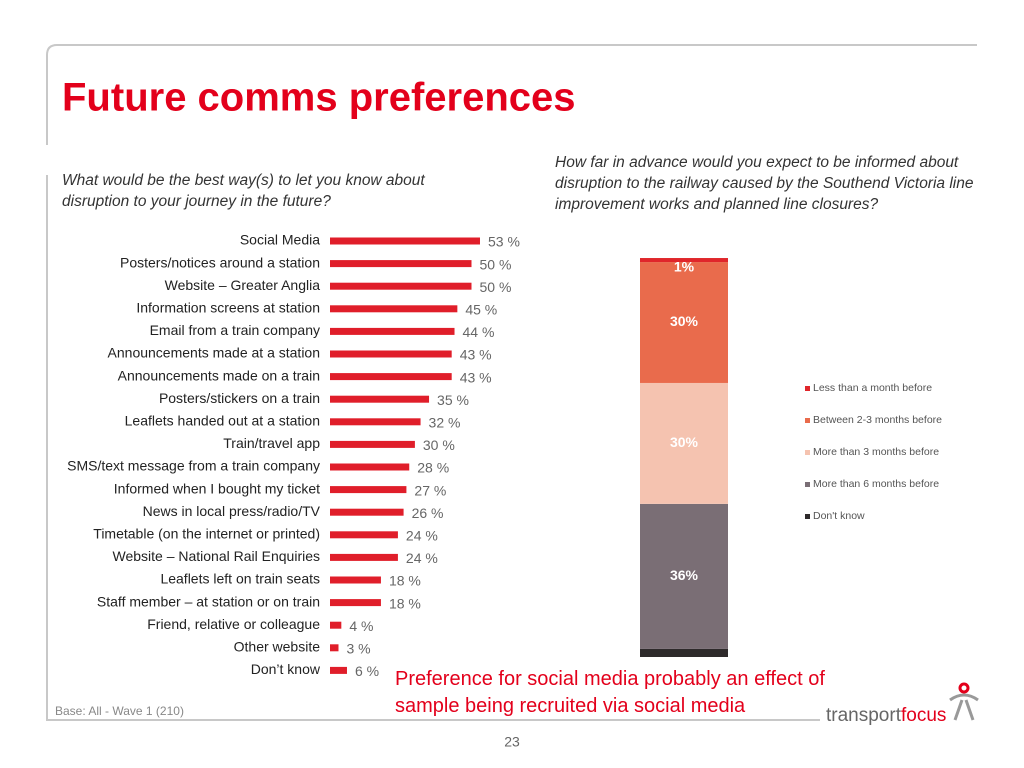 The height and width of the screenshot is (768, 1024). What do you see at coordinates (964, 701) in the screenshot?
I see `logo-icon` at bounding box center [964, 701].